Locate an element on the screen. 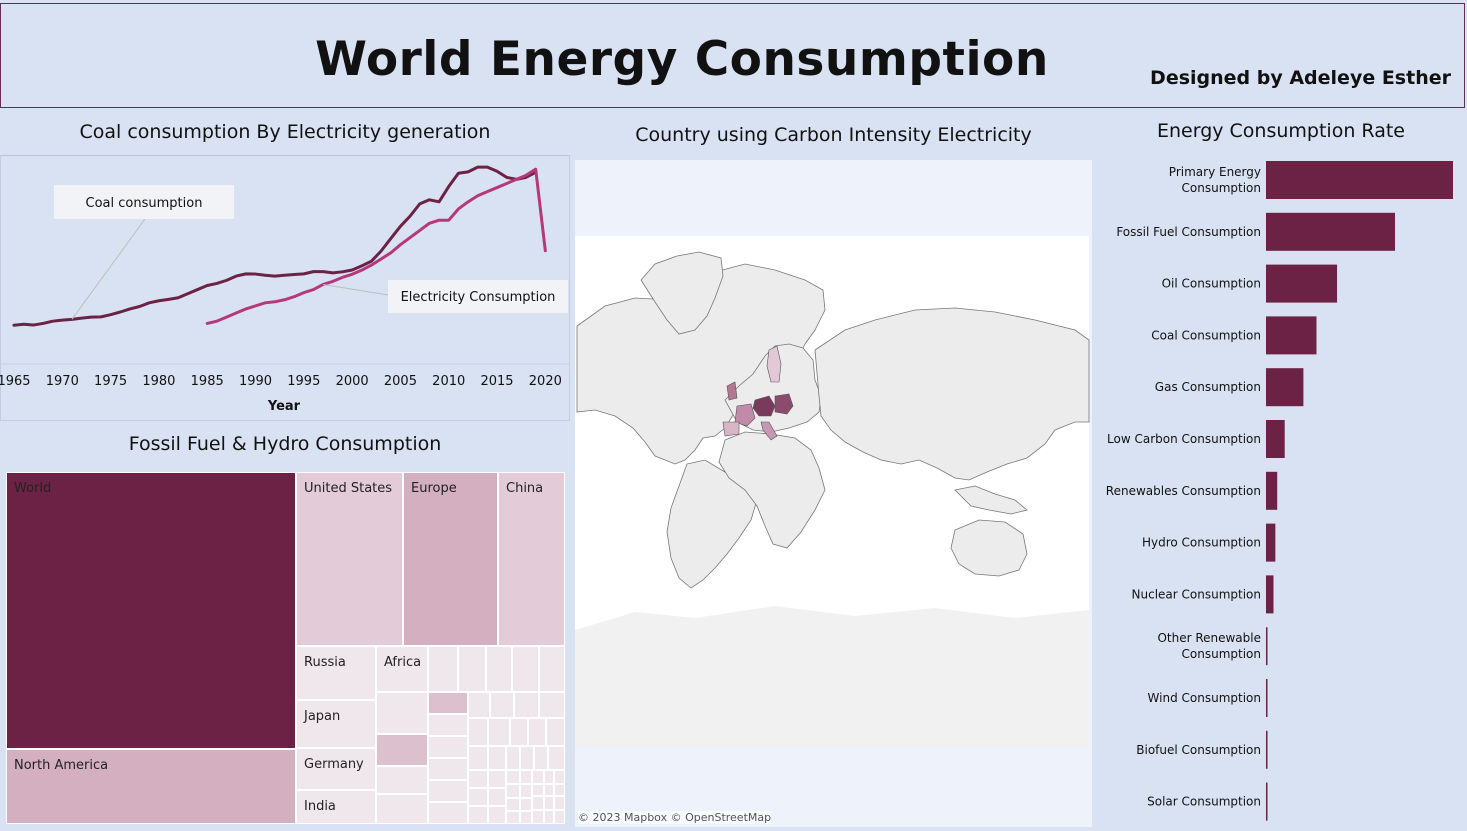 The width and height of the screenshot is (1467, 831). bar-category-label: Wind Consumption is located at coordinates (1204, 698).